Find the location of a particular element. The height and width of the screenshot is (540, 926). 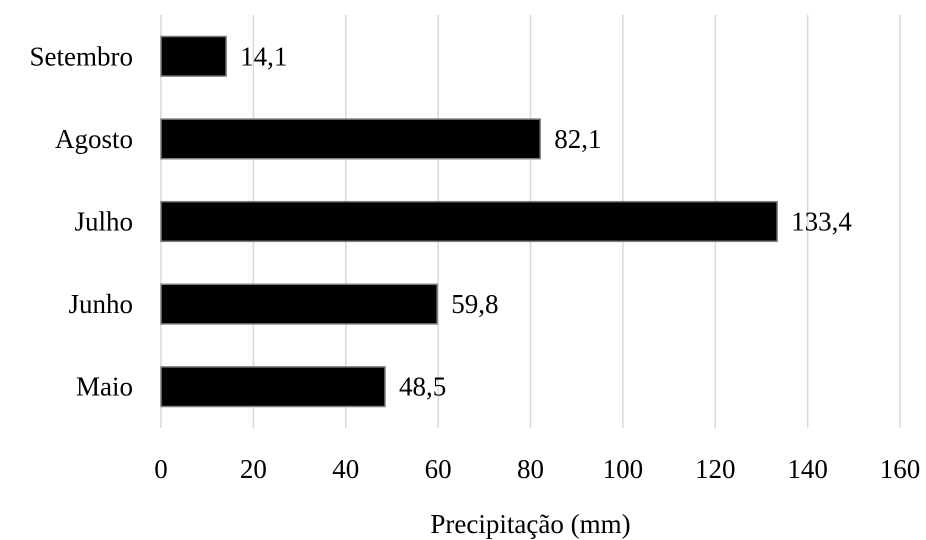

bar-setembro is located at coordinates (193, 56).